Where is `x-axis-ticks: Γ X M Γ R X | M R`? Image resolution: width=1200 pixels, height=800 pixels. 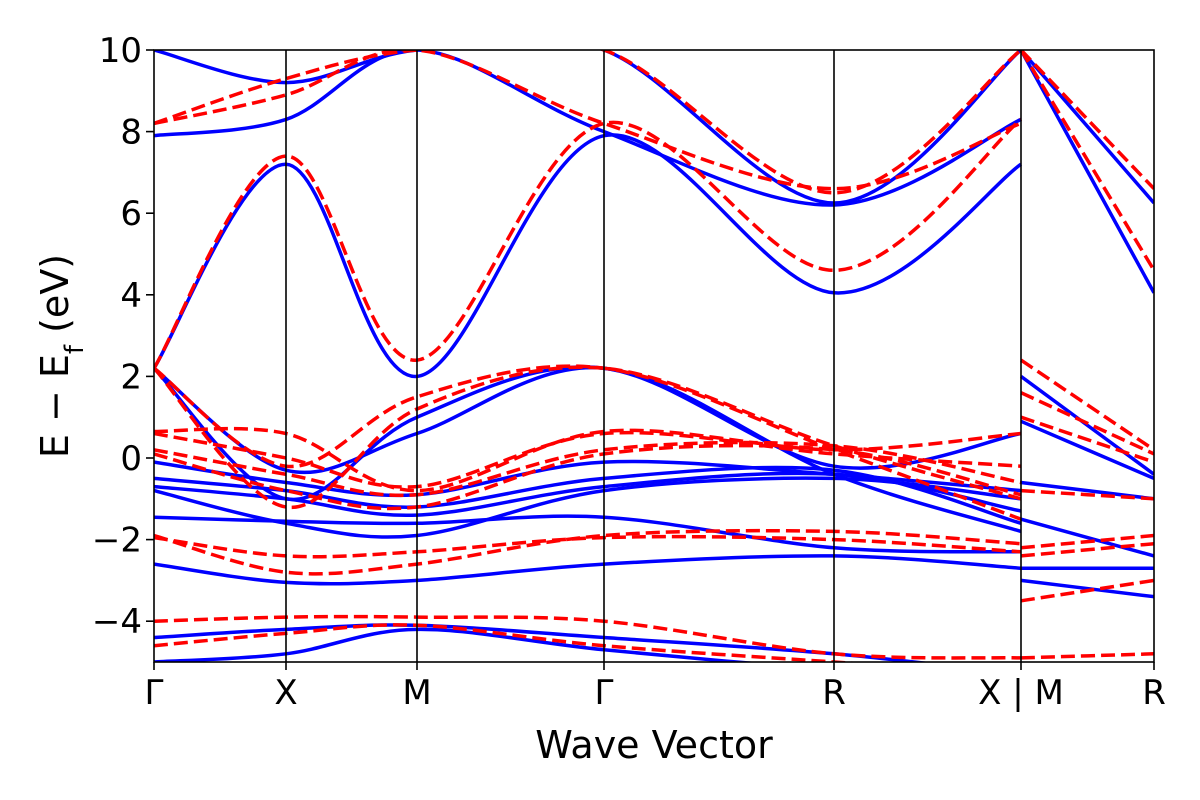
x-axis-ticks: Γ X M Γ R X | M R is located at coordinates (655, 687).